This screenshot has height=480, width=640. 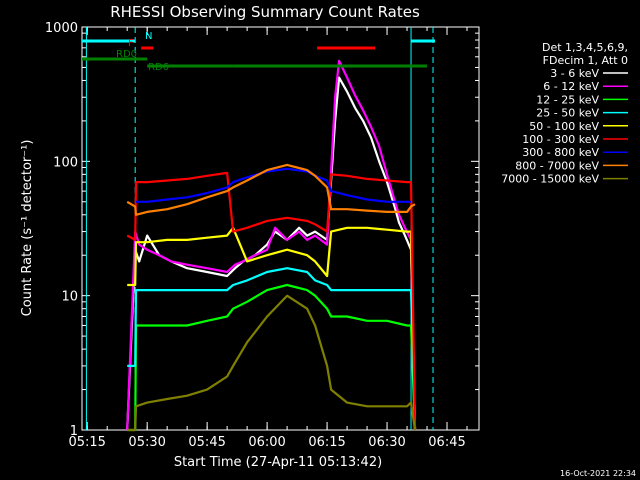 I want to click on series-line-800-7000-kev, so click(x=271, y=189).